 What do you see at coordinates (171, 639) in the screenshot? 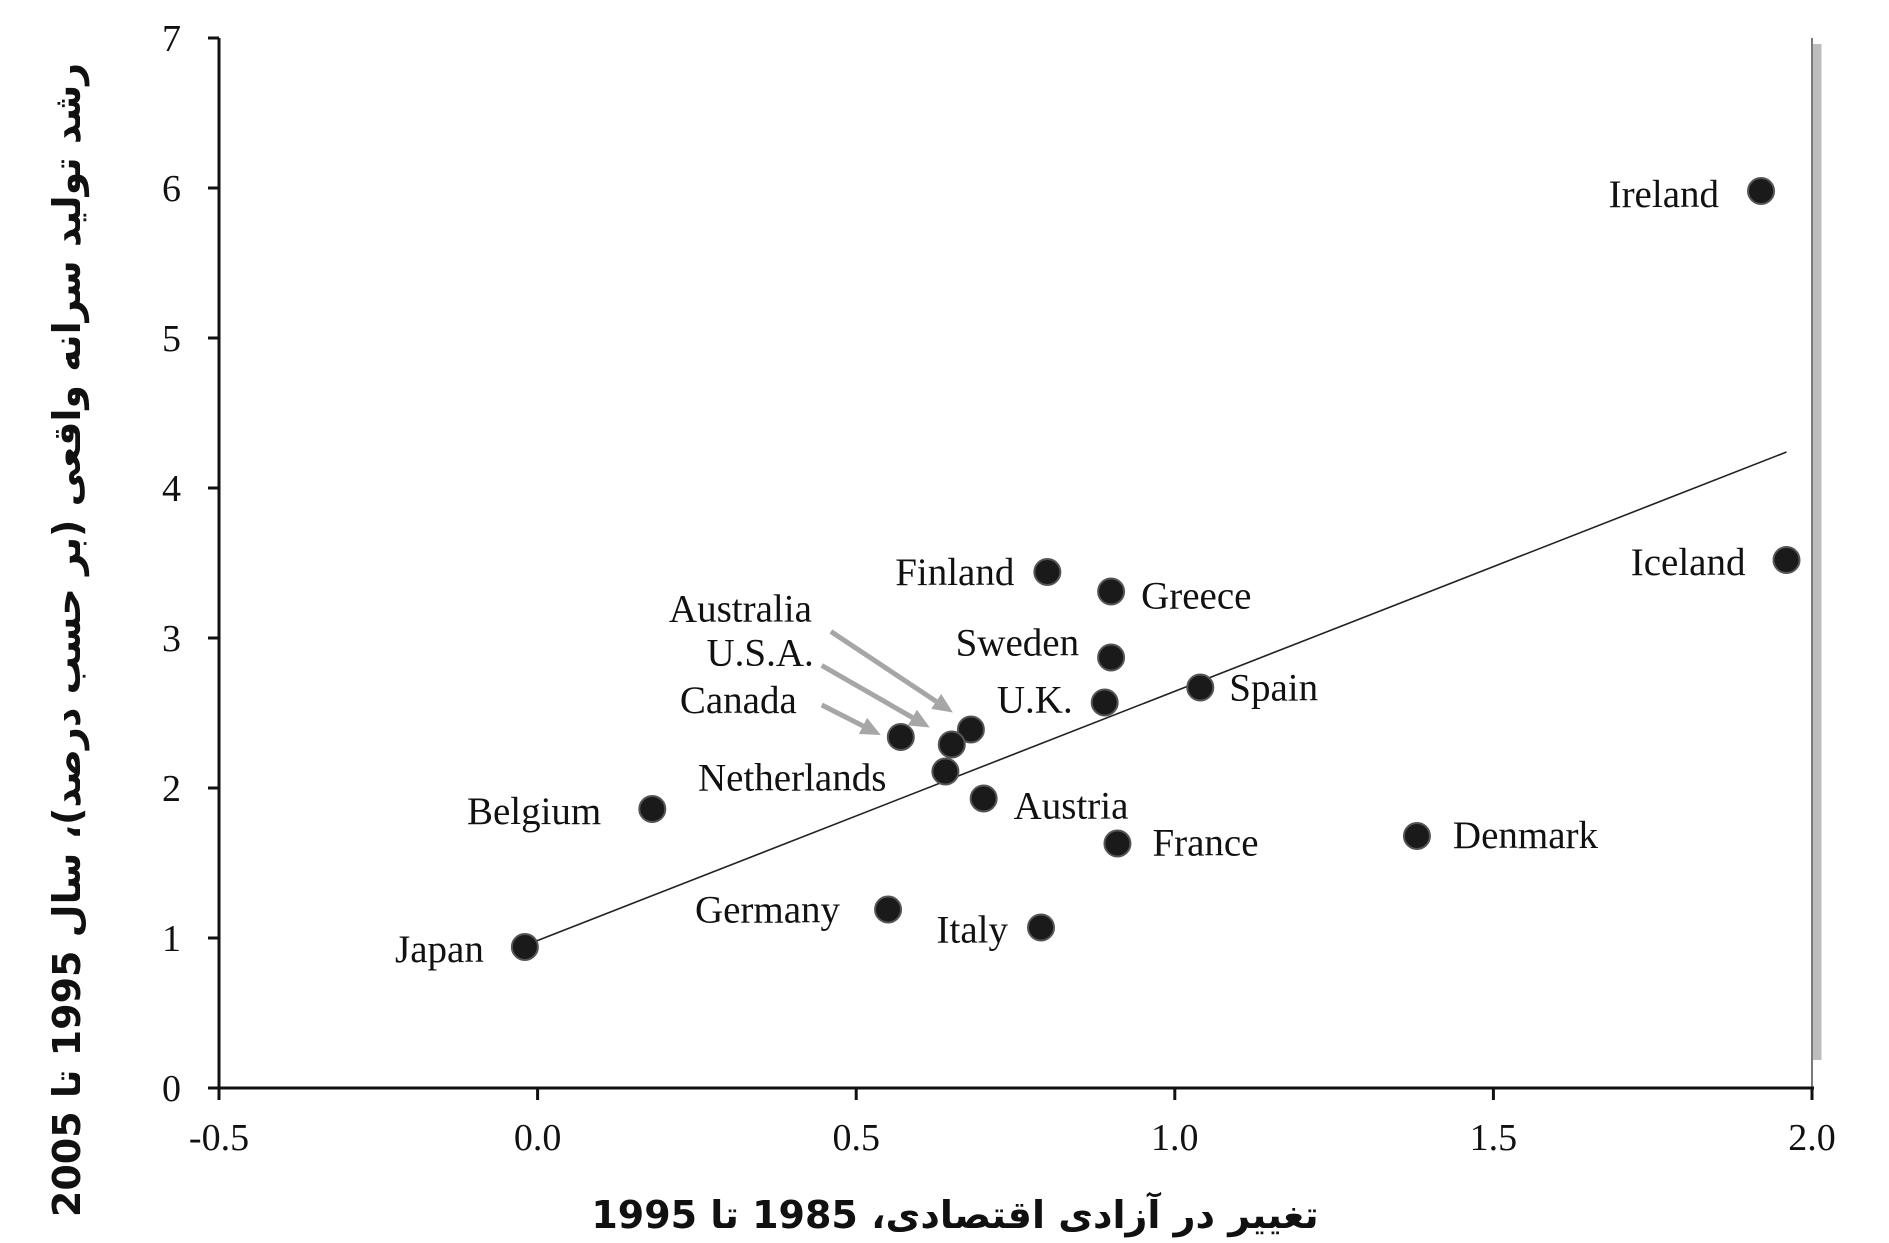
I see `y-tick-label: 3` at bounding box center [171, 639].